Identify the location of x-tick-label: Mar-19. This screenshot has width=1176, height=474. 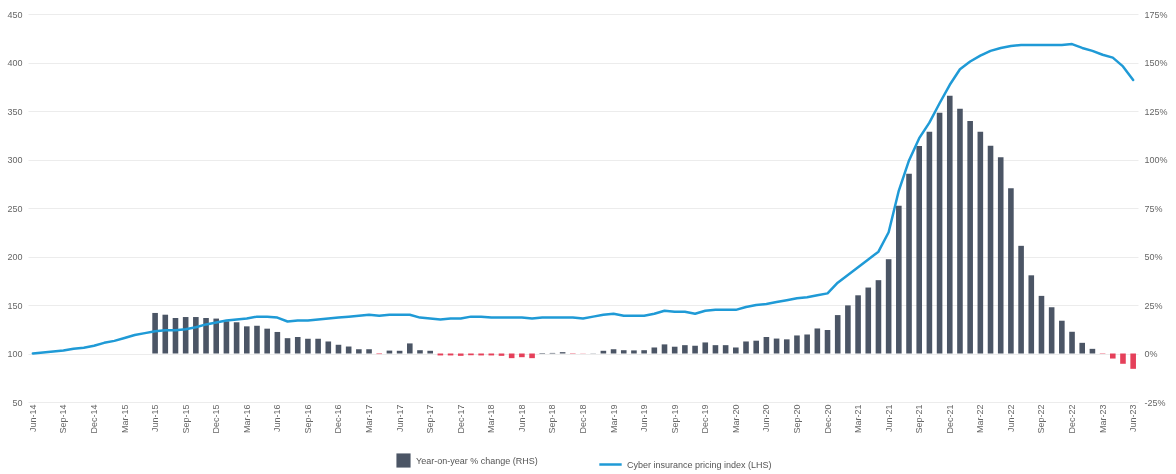
(613, 419).